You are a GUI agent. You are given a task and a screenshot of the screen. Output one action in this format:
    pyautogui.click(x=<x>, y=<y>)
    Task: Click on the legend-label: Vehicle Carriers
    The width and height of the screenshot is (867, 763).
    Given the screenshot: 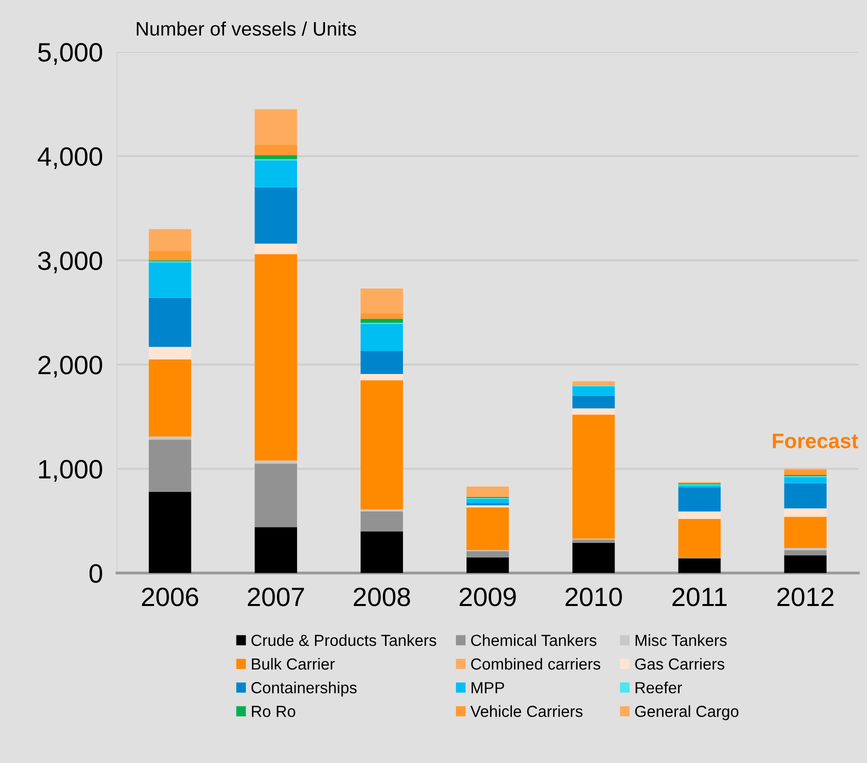 What is the action you would take?
    pyautogui.click(x=526, y=711)
    